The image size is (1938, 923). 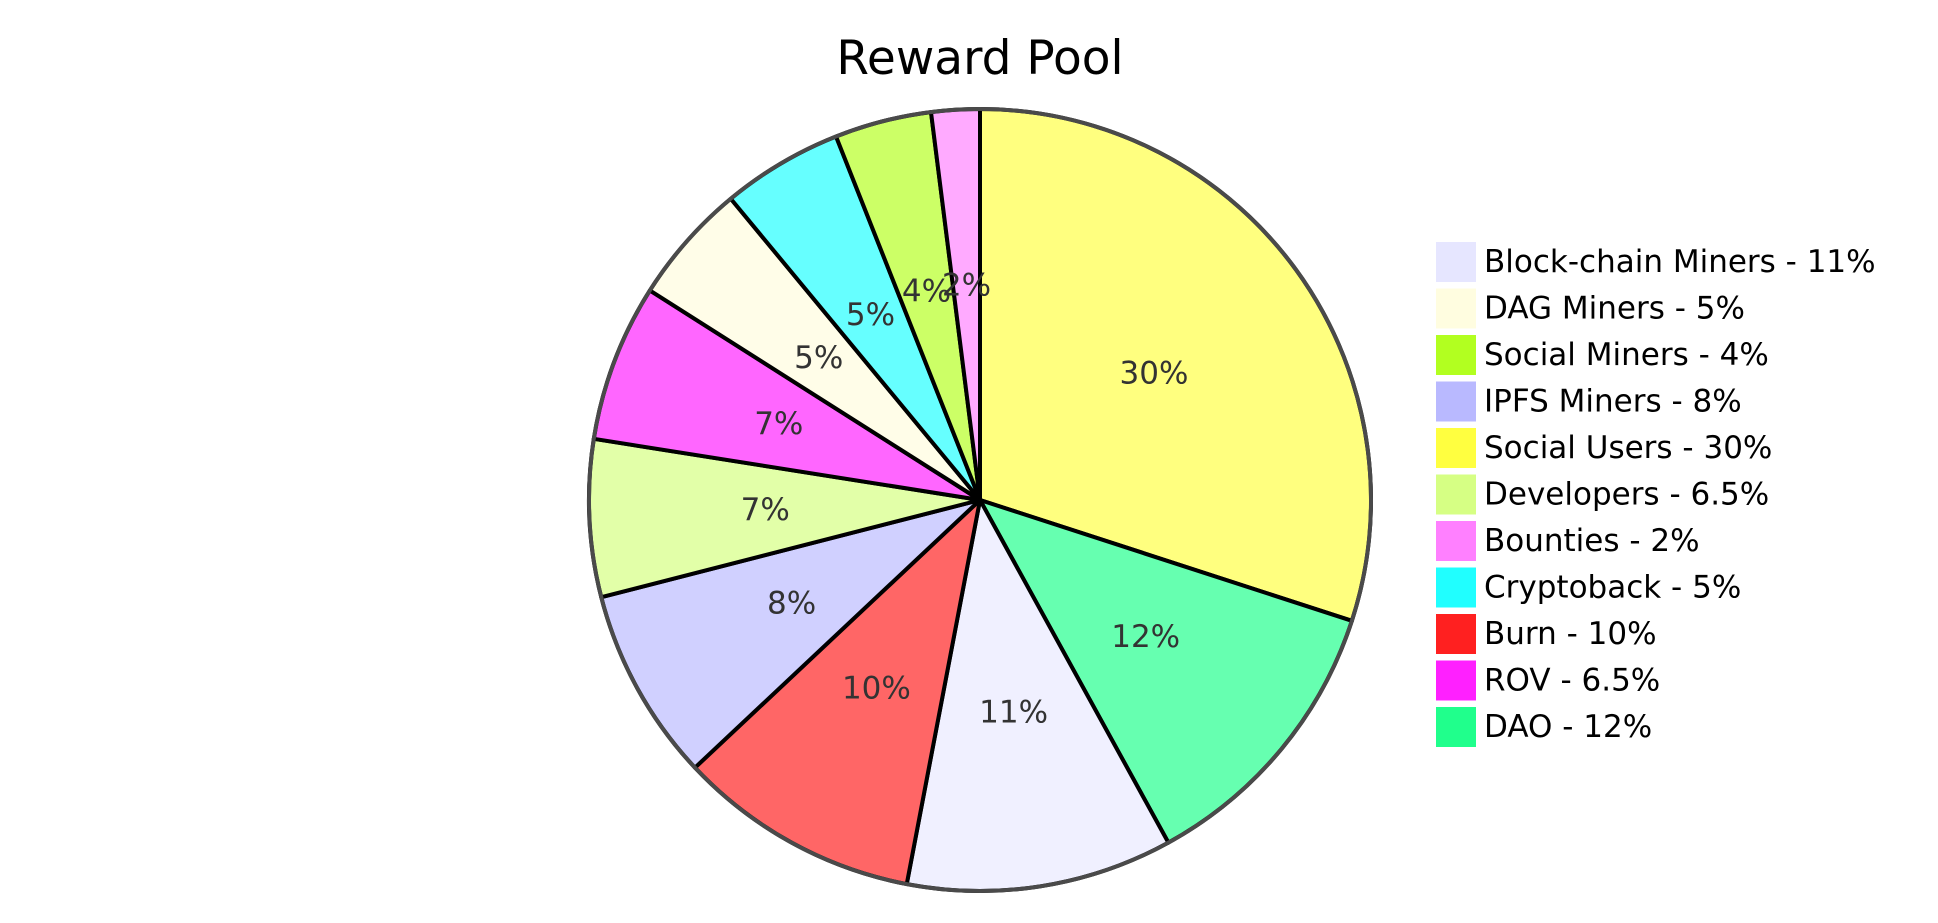 What do you see at coordinates (1013, 712) in the screenshot?
I see `slice-percent-label: 11%` at bounding box center [1013, 712].